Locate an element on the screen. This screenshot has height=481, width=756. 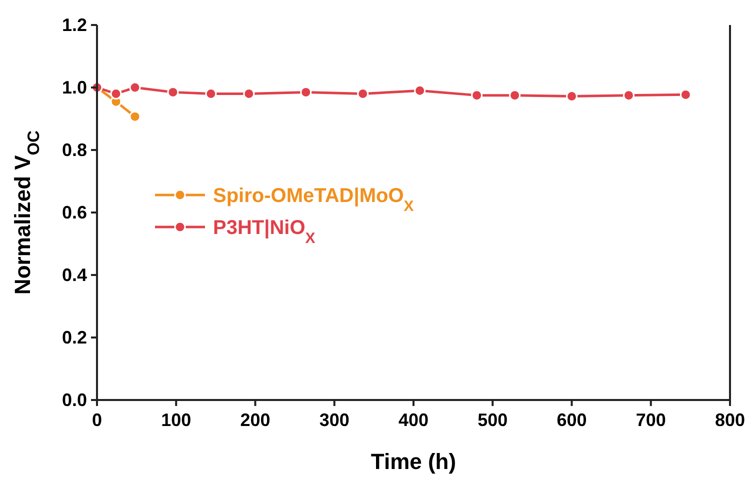
x-tick-label: 800 is located at coordinates (730, 420).